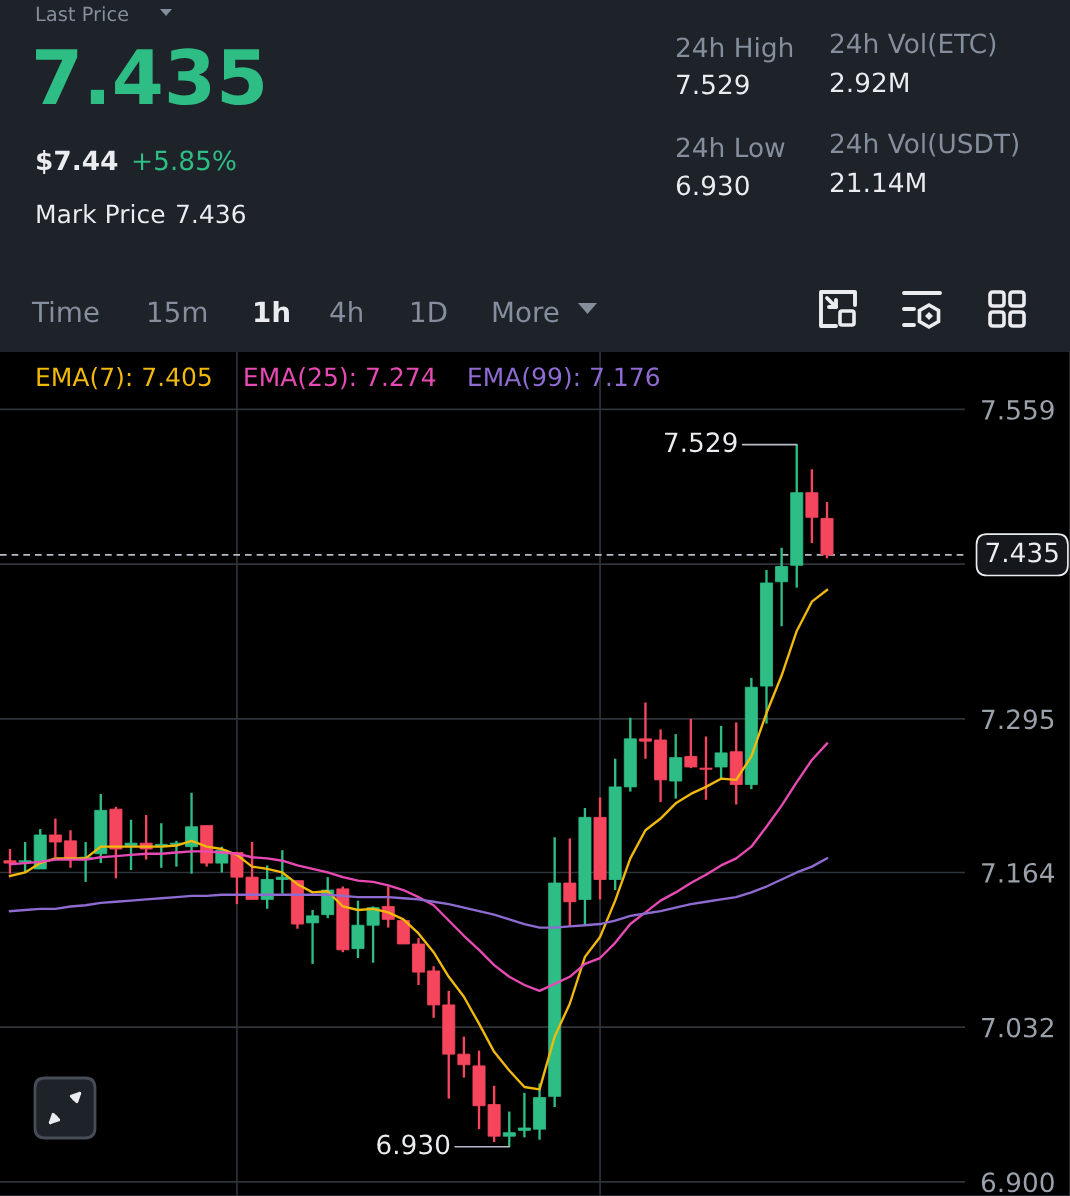 Image resolution: width=1070 pixels, height=1196 pixels. What do you see at coordinates (101, 214) in the screenshot?
I see `text: Mark Price` at bounding box center [101, 214].